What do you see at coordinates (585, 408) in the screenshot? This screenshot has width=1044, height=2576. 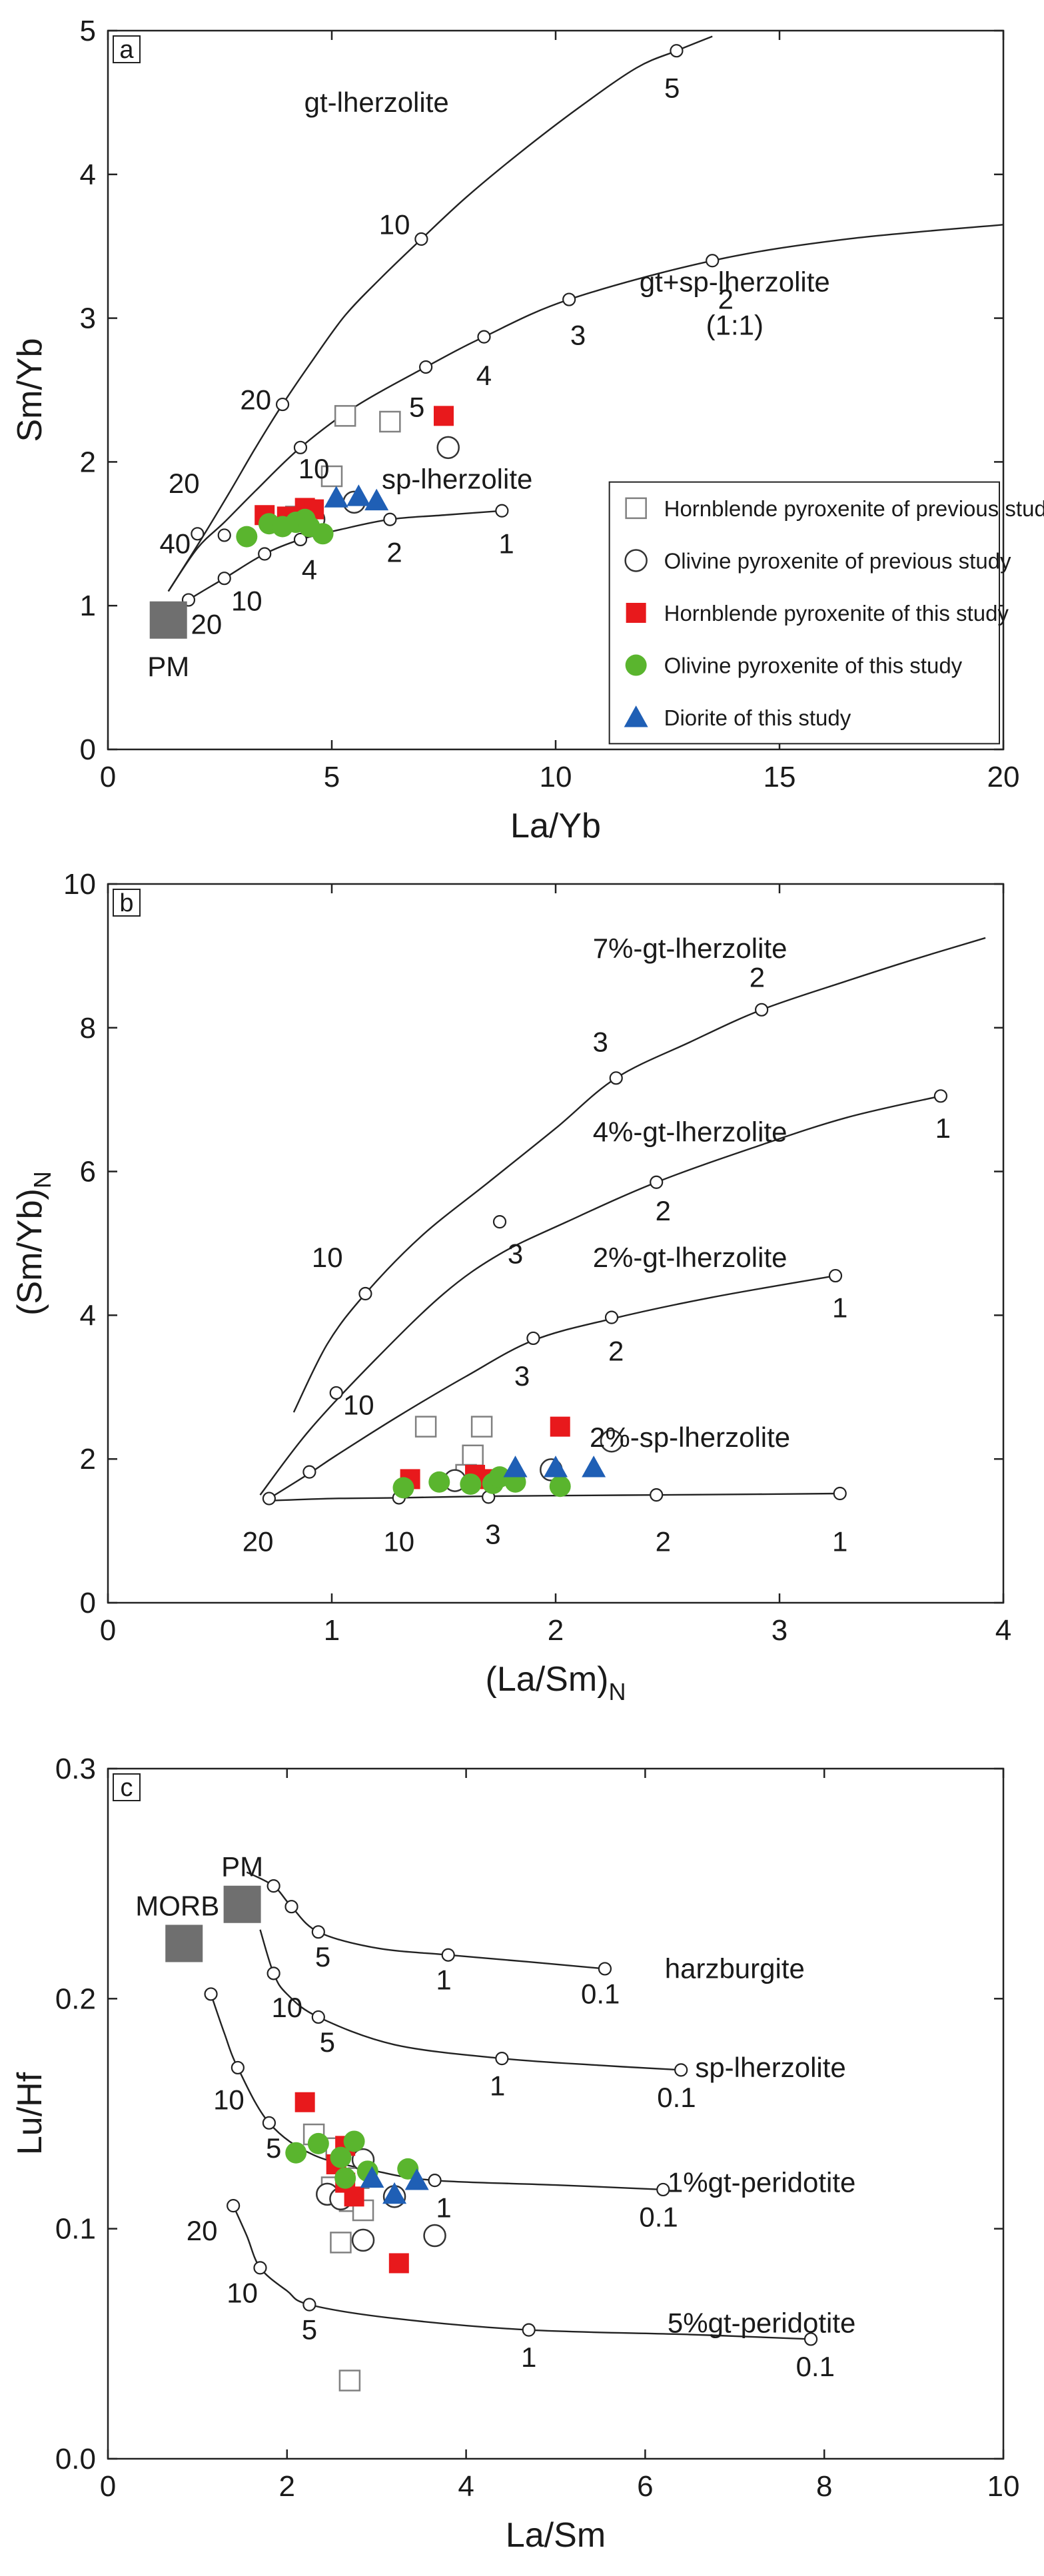 I see `model-curve-gt+sp-lherzolite` at bounding box center [585, 408].